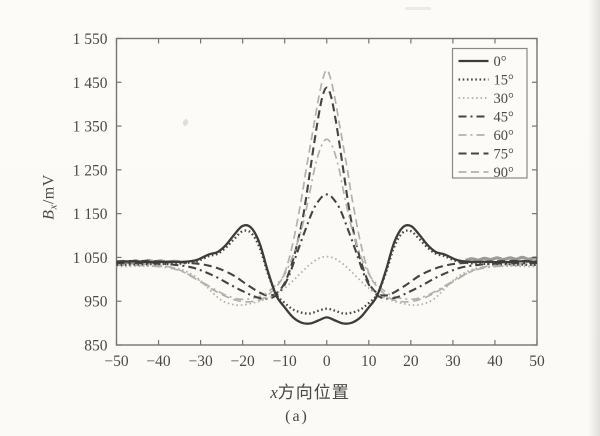 The height and width of the screenshot is (436, 600). What do you see at coordinates (90, 170) in the screenshot?
I see `y-tick-label: 1 250` at bounding box center [90, 170].